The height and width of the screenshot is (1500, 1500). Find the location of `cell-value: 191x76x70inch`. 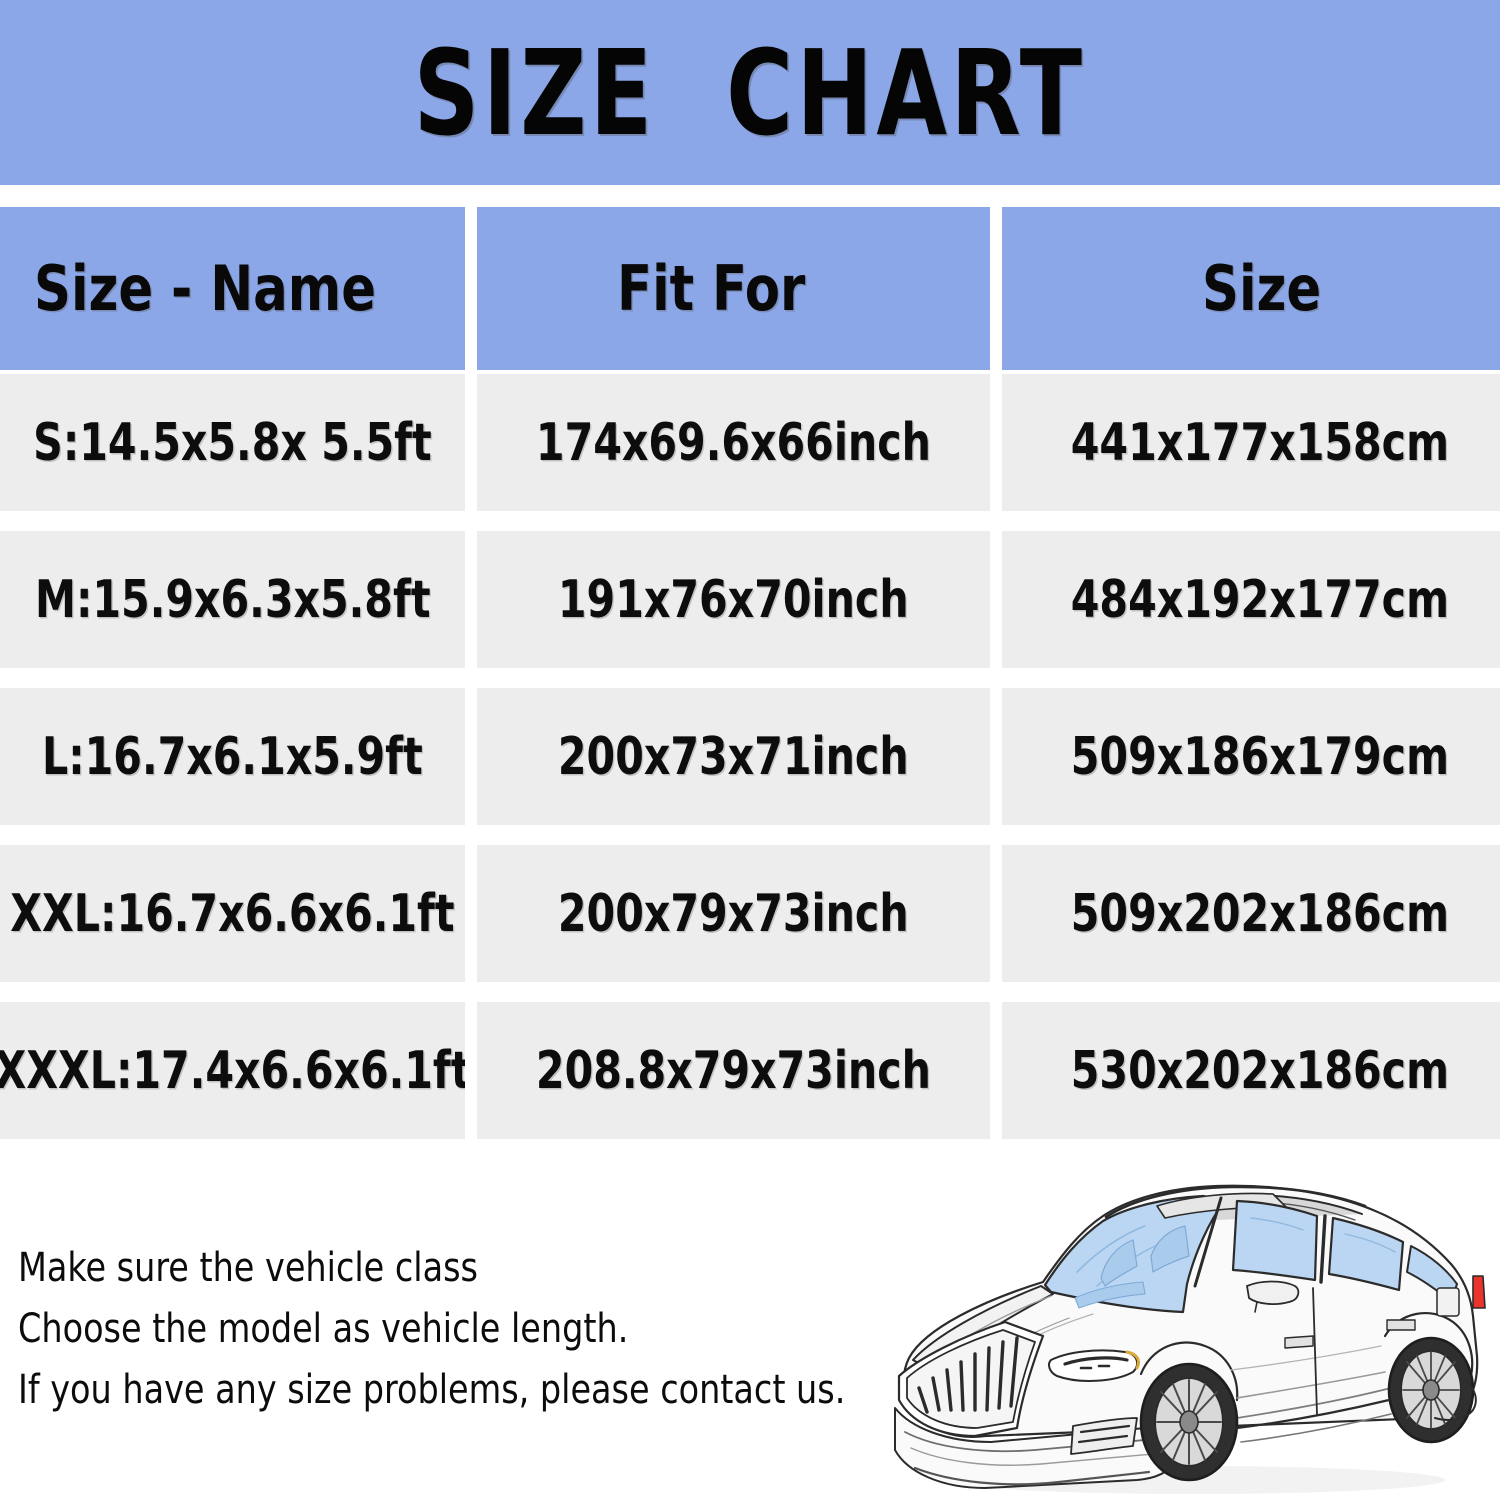

cell-value: 191x76x70inch is located at coordinates (733, 599).